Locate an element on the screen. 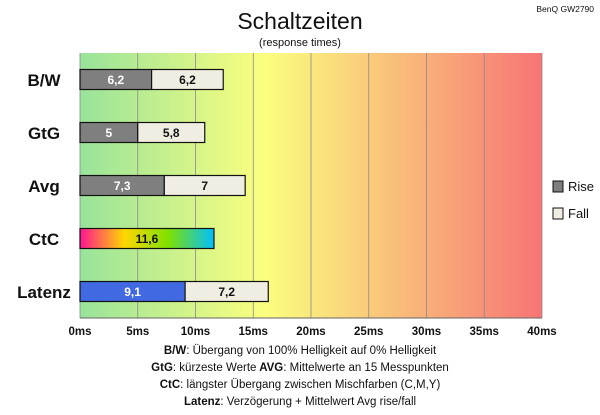 Image resolution: width=600 pixels, height=415 pixels. category-label: B/W is located at coordinates (44, 80).